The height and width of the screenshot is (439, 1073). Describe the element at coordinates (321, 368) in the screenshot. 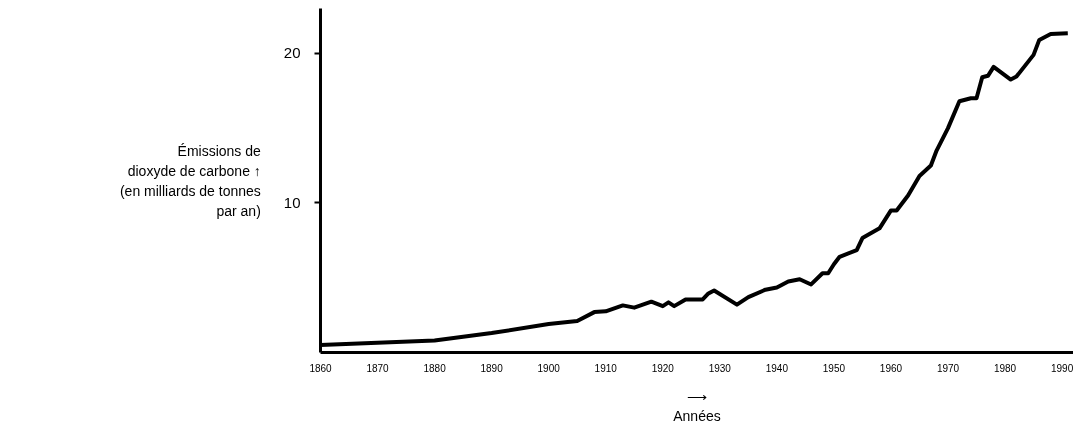

I see `x-tick-label: 1860` at that location.